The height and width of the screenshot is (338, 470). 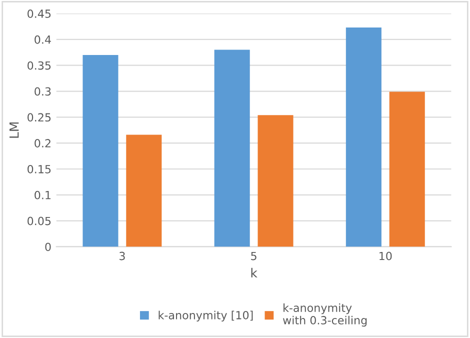 I want to click on y-tick-label: 0, so click(x=48, y=247).